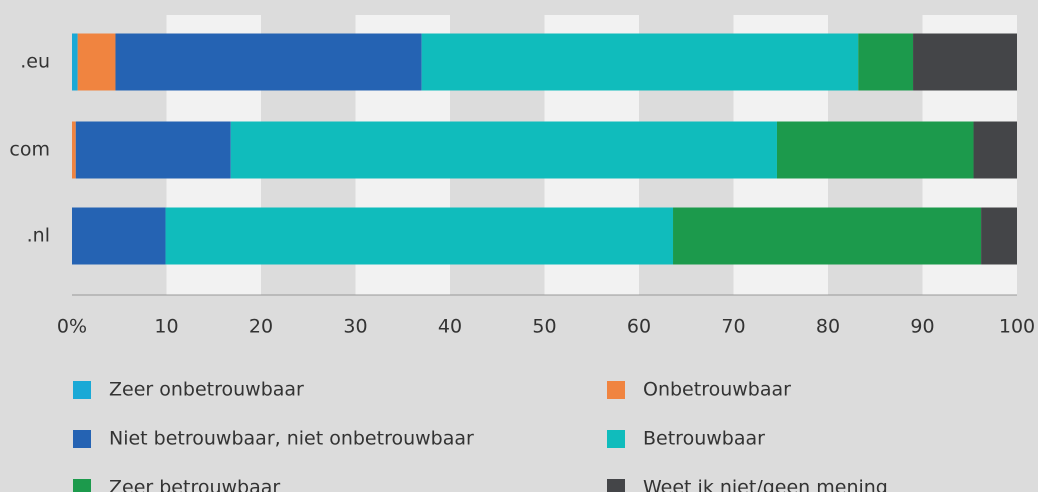 The height and width of the screenshot is (492, 1038). Describe the element at coordinates (206, 390) in the screenshot. I see `legend-label: Zeer onbetrouwbaar` at that location.